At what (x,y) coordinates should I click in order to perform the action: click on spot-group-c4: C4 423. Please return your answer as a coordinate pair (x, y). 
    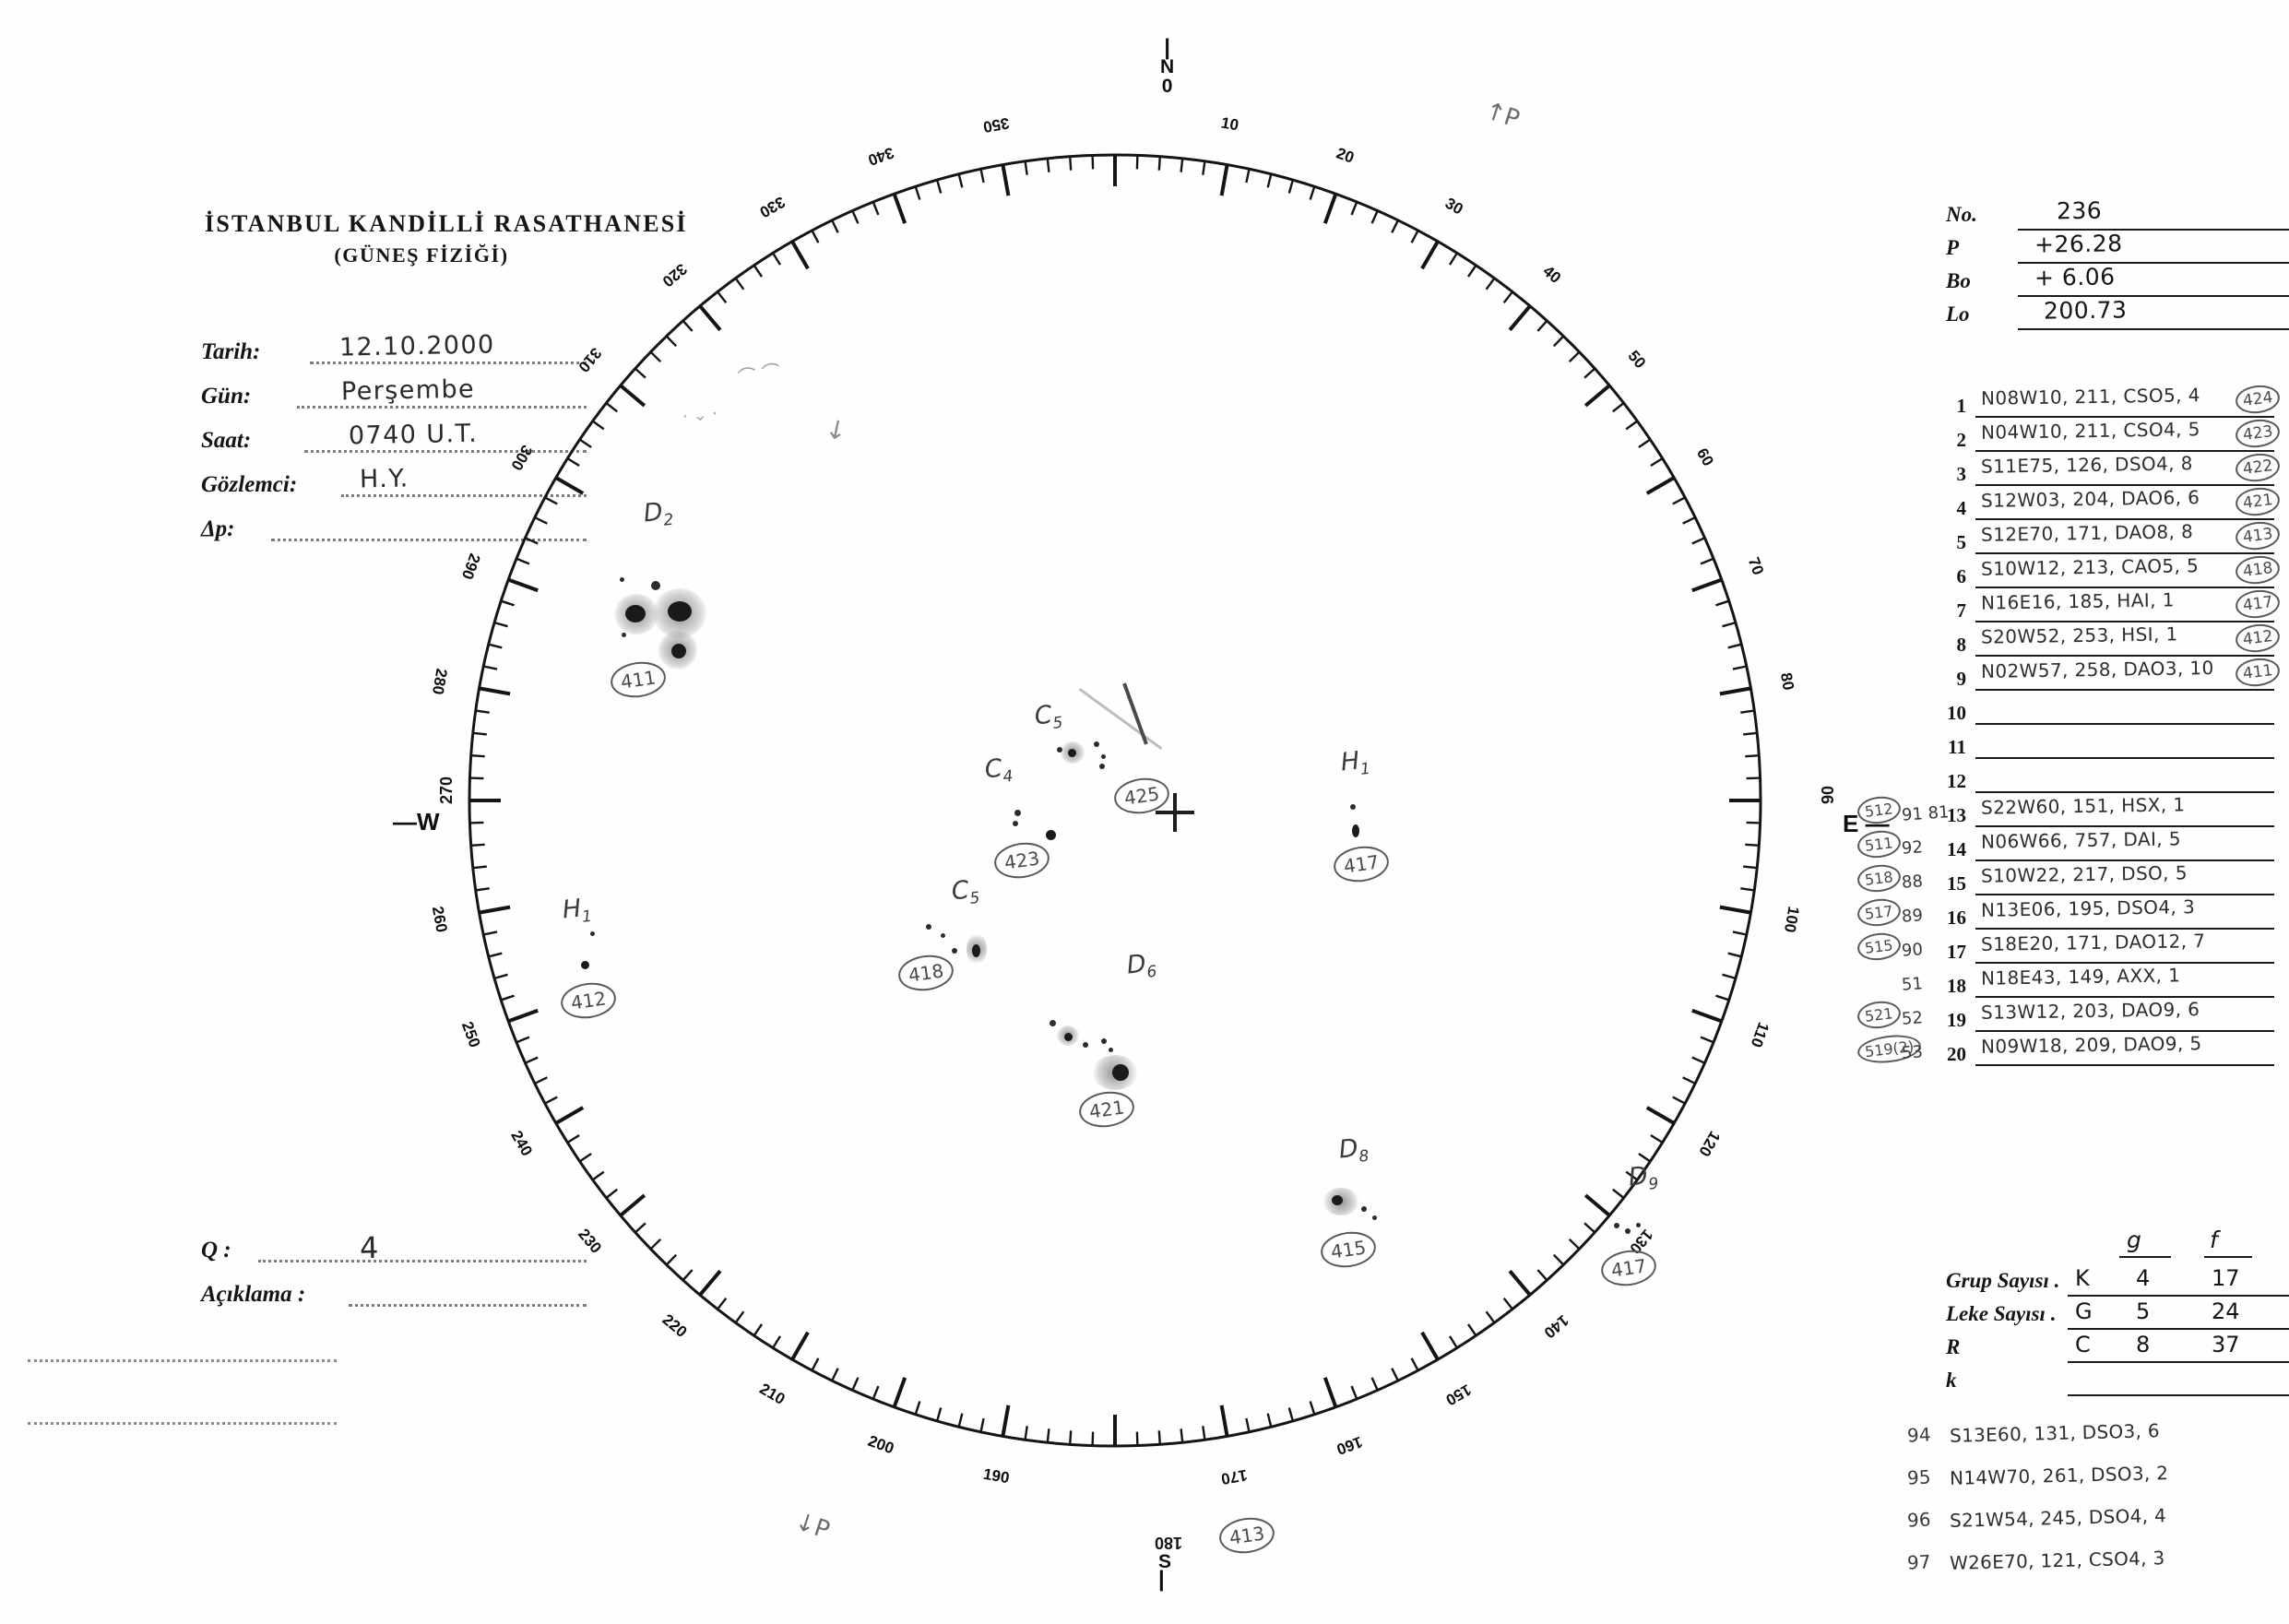
    Looking at the image, I should click on (1067, 828).